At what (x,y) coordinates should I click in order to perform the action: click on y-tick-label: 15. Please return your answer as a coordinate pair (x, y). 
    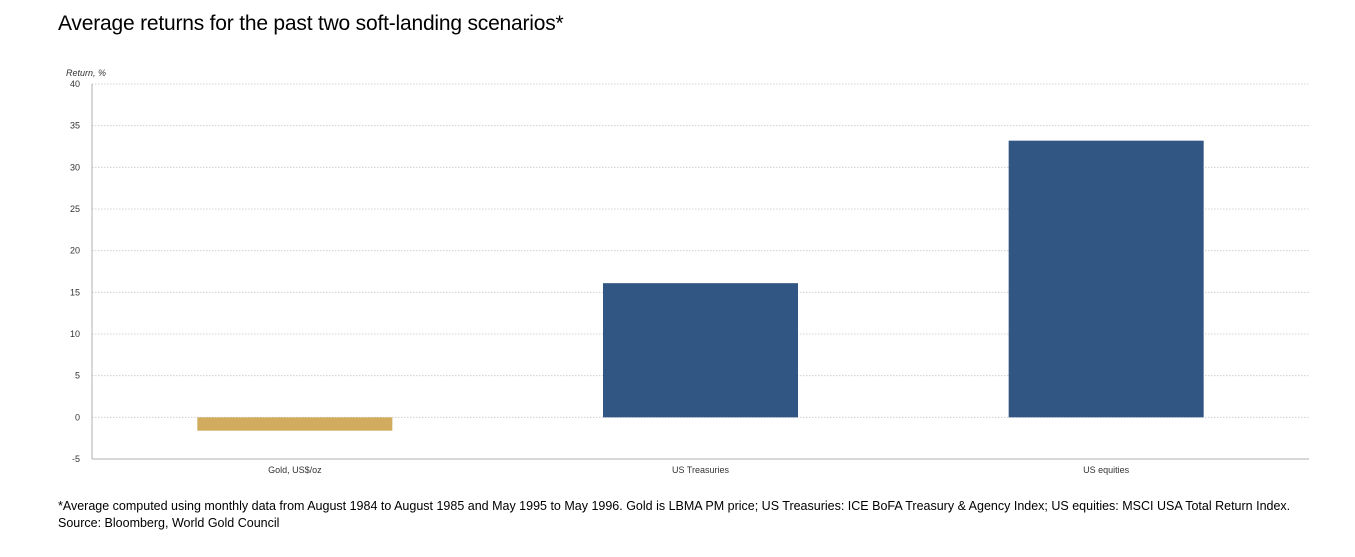
    Looking at the image, I should click on (75, 292).